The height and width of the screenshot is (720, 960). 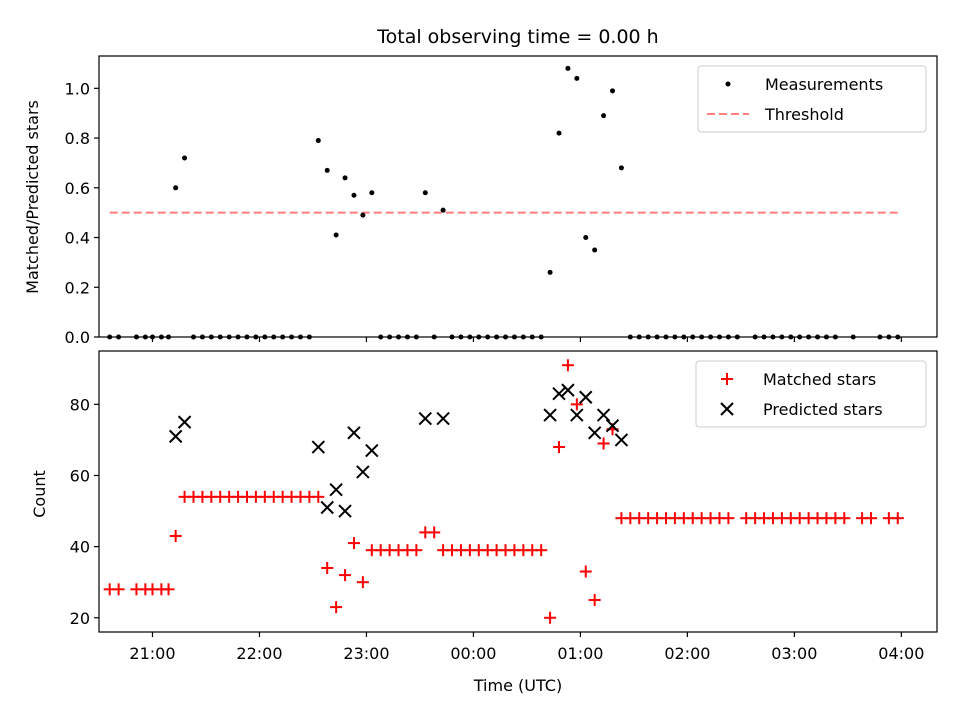 What do you see at coordinates (84, 511) in the screenshot?
I see `bottom-y-ticks: 20 40 60 80` at bounding box center [84, 511].